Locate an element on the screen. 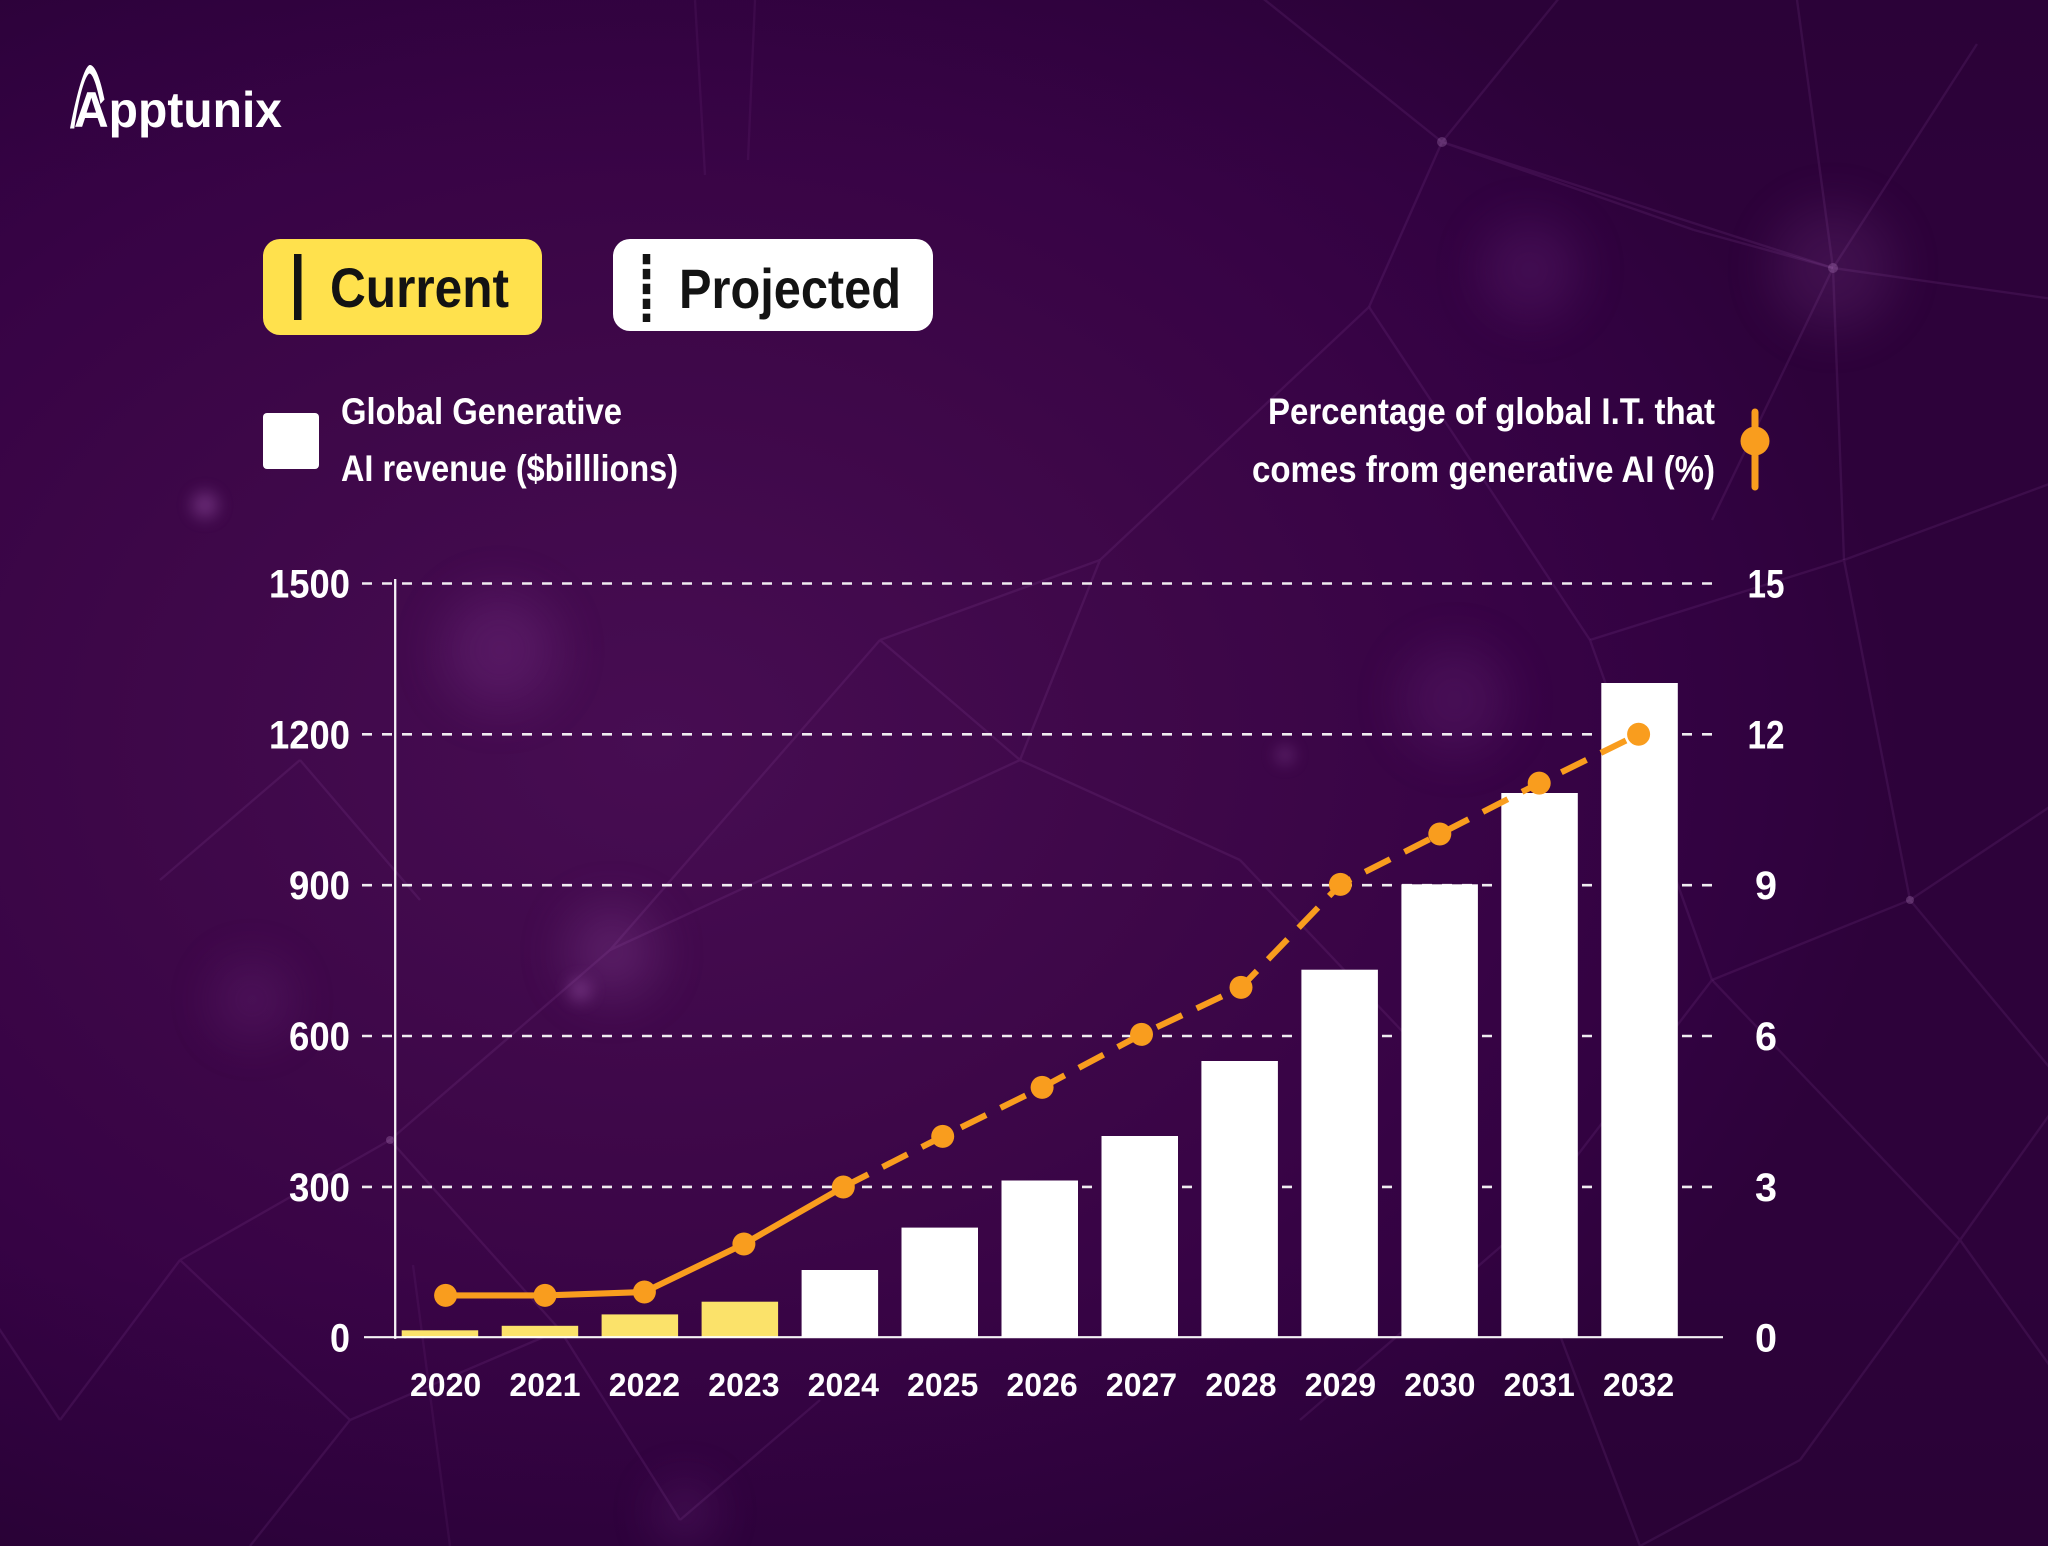 Image resolution: width=2048 pixels, height=1546 pixels. svg-text: 3 is located at coordinates (1766, 1188).